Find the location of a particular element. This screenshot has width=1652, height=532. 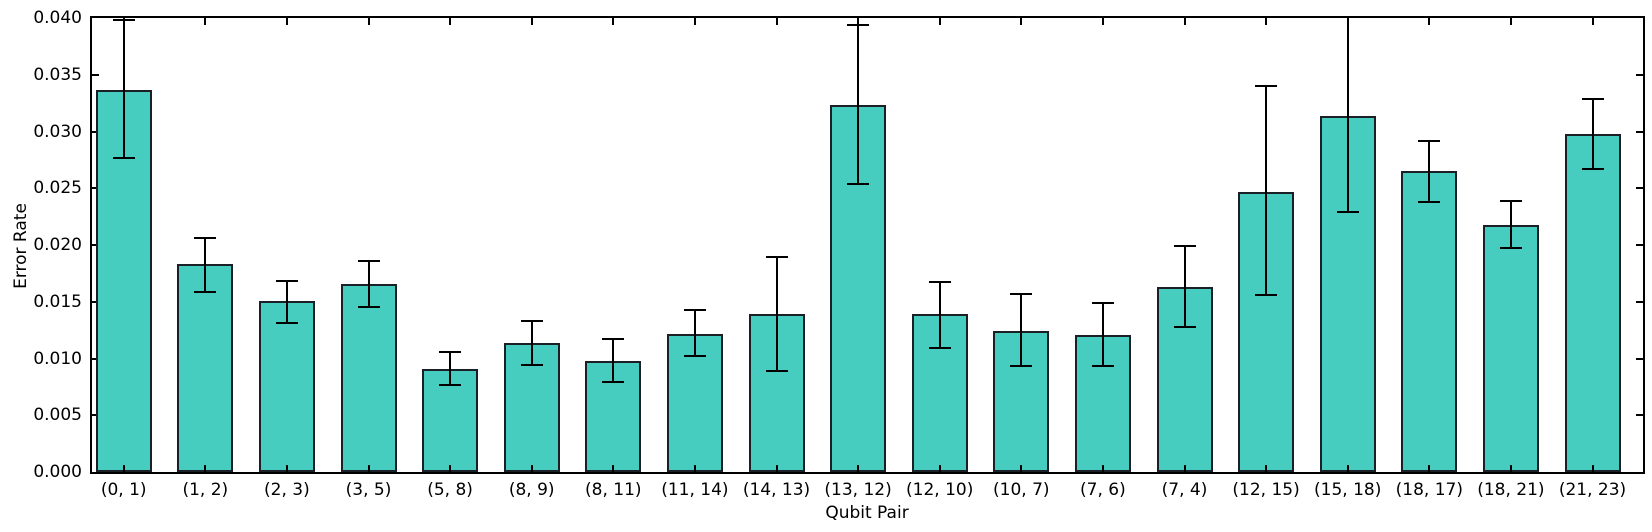

y-tick-label: 0.005 is located at coordinates (57, 415).